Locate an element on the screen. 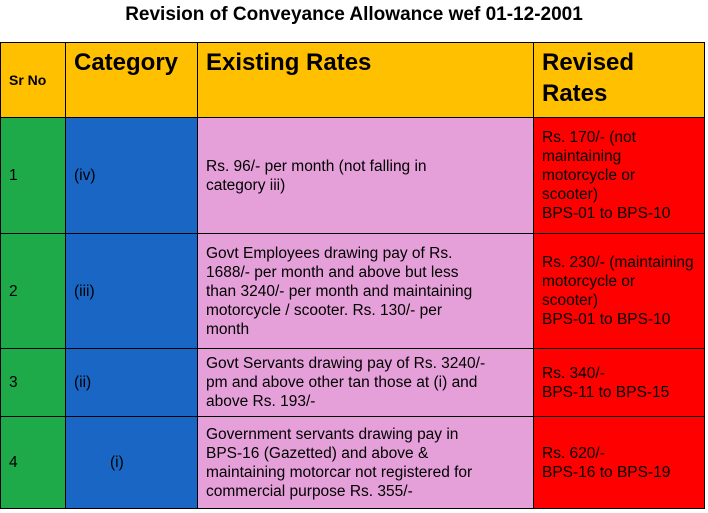 Image resolution: width=708 pixels, height=513 pixels. category-cell: (i) is located at coordinates (131, 462).